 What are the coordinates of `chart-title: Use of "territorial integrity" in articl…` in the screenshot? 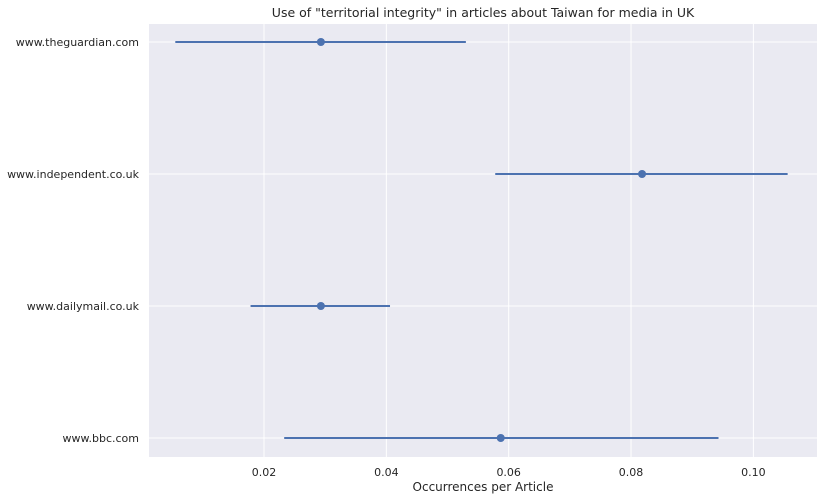 It's located at (483, 12).